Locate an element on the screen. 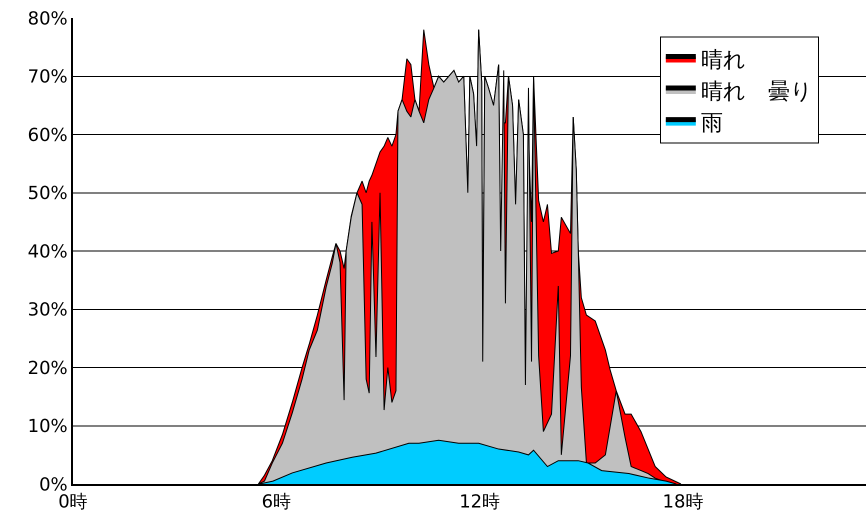 Image resolution: width=868 pixels, height=531 pixels. x-tick-label: 6時 is located at coordinates (277, 501).